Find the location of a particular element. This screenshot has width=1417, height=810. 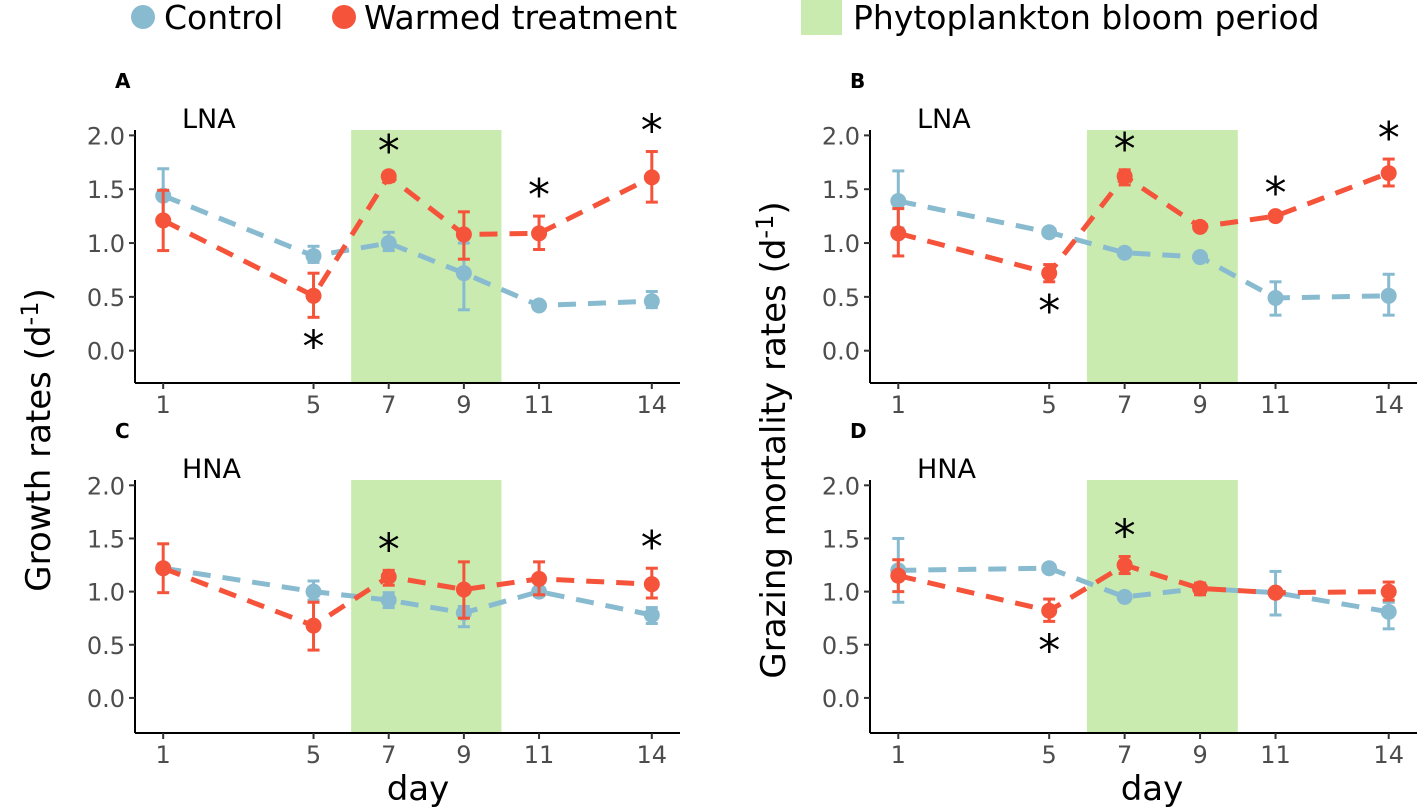

x-axis-label-right: day is located at coordinates (1152, 789).